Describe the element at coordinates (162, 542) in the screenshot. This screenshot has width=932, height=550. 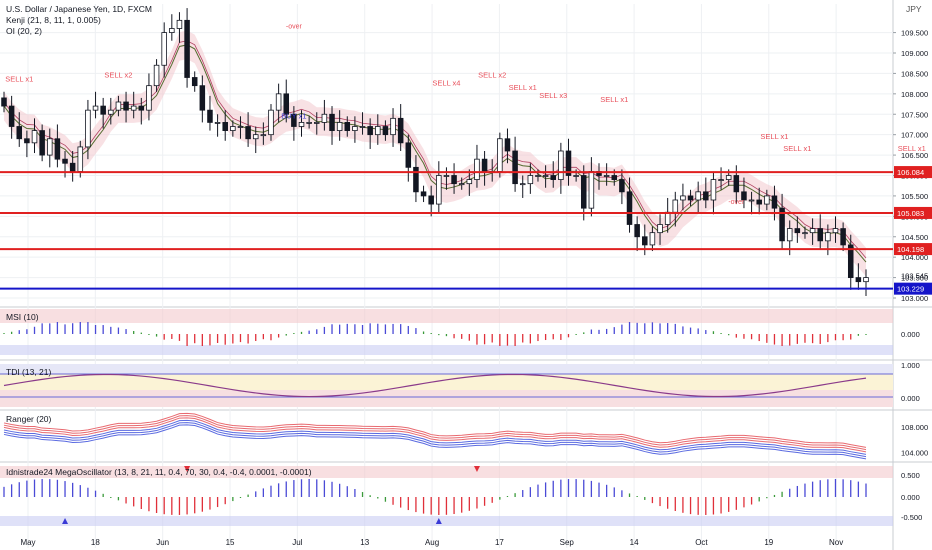
I see `x-tick-label: Jun` at that location.